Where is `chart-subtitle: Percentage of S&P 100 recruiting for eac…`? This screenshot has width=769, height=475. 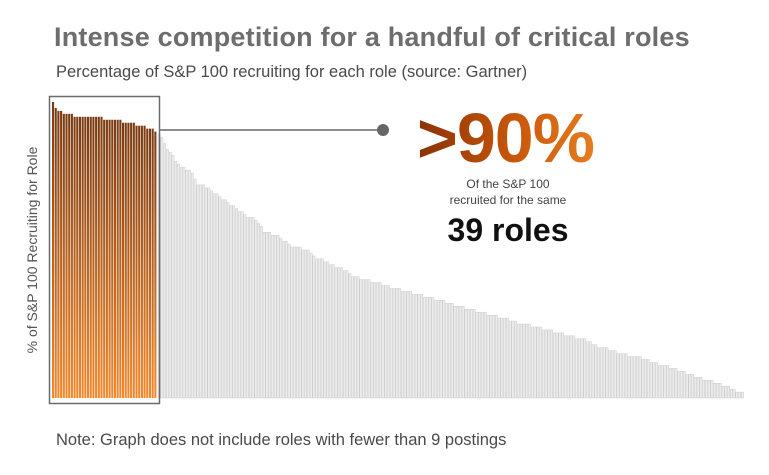
chart-subtitle: Percentage of S&P 100 recruiting for eac… is located at coordinates (292, 72).